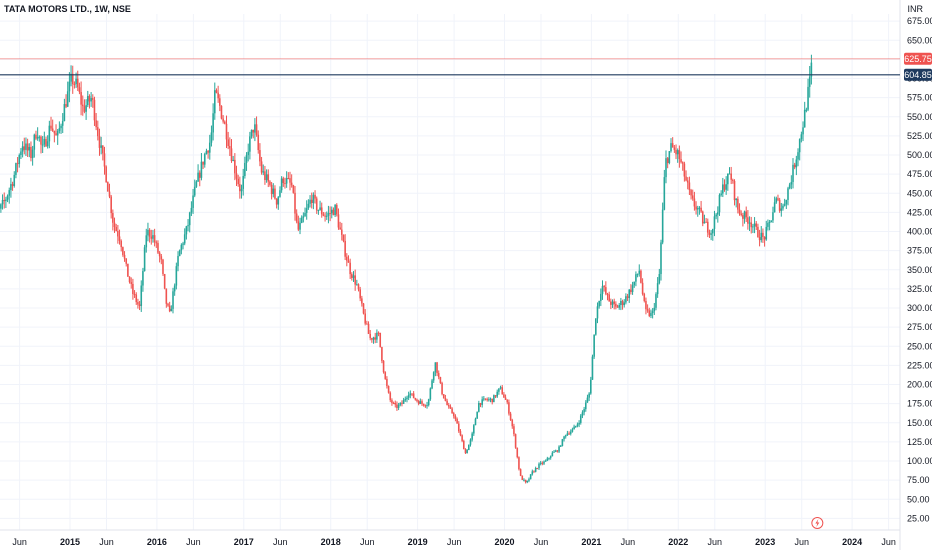  Describe the element at coordinates (591, 542) in the screenshot. I see `x-tick-label: 2021` at that location.